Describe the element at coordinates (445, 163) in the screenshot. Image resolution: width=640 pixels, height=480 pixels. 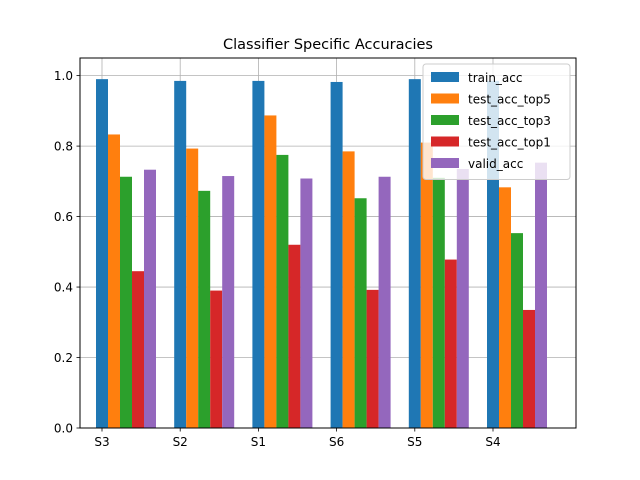
I see `legend-swatch-valid_acc` at that location.